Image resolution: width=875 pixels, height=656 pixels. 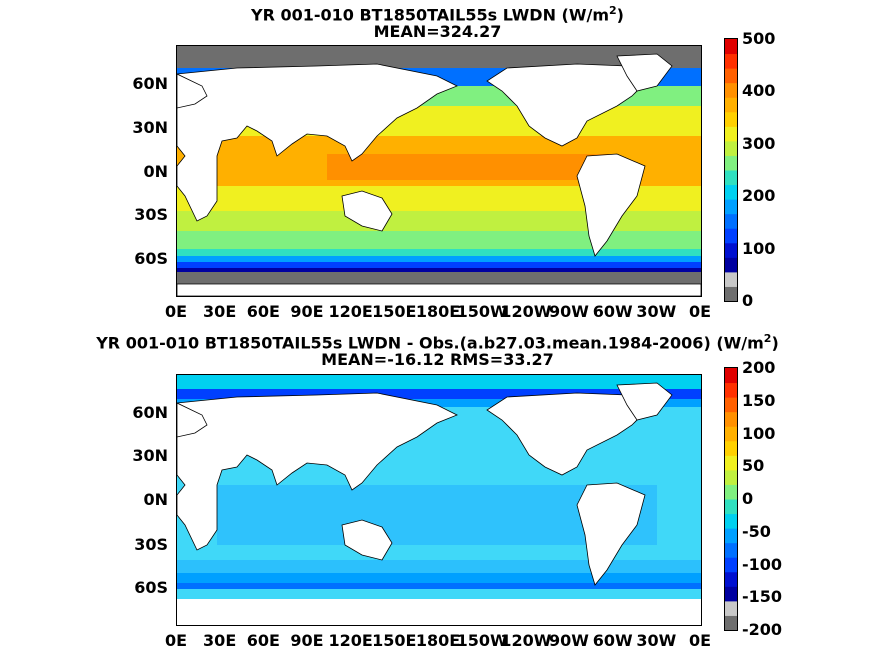 What do you see at coordinates (759, 248) in the screenshot?
I see `top-colorbar-tick: 100` at bounding box center [759, 248].